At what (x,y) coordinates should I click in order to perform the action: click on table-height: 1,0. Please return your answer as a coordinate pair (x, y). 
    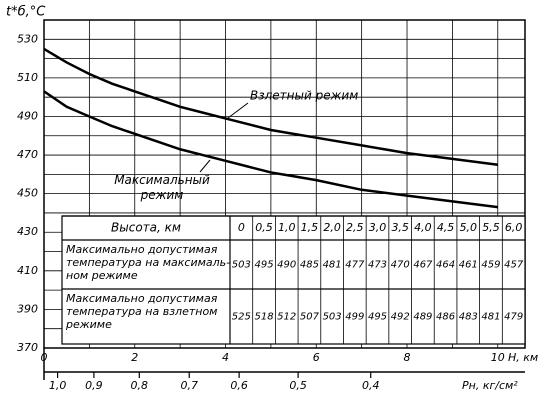
    Looking at the image, I should click on (287, 227).